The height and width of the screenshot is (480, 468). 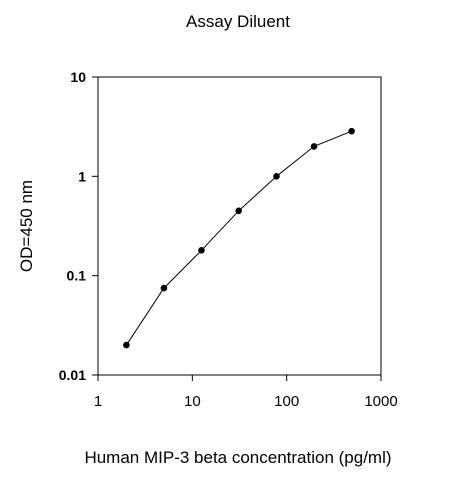 I want to click on x-axis: 1 10 100 1000, so click(x=246, y=392).